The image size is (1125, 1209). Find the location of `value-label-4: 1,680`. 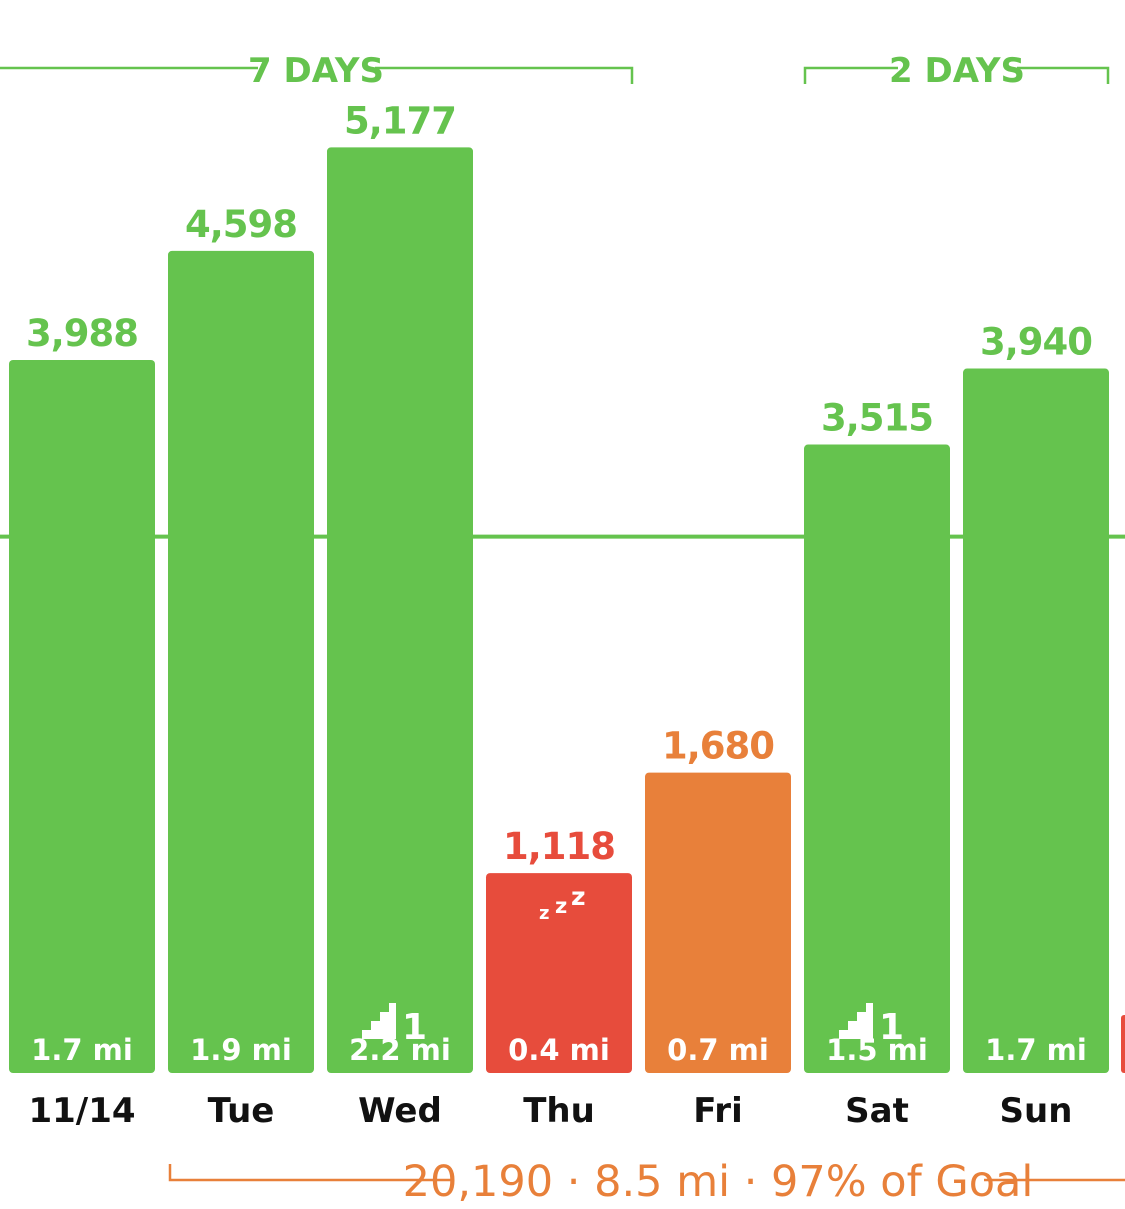

value-label-4: 1,680 is located at coordinates (718, 746).